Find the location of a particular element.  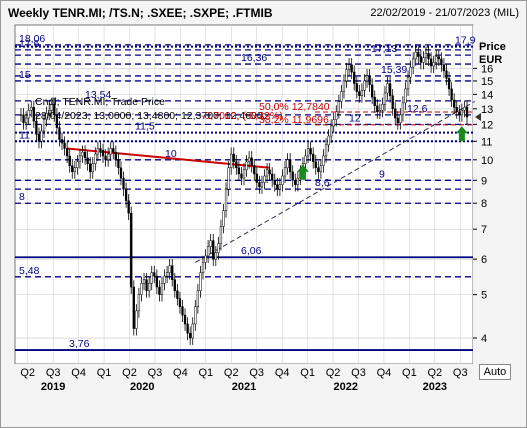

y-tick-label: 11 is located at coordinates (486, 142).